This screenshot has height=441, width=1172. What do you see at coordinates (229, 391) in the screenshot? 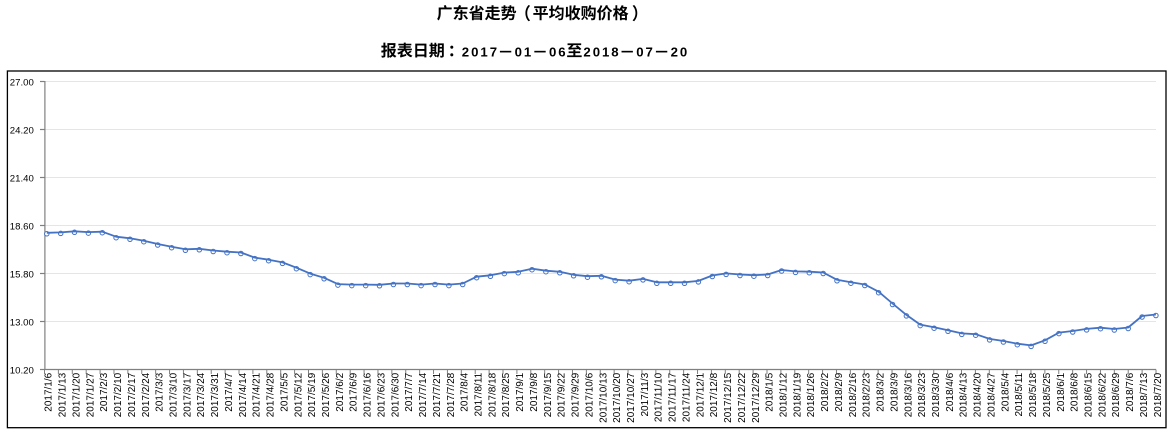
I see `svg-text: 2017/4/7` at bounding box center [229, 391].